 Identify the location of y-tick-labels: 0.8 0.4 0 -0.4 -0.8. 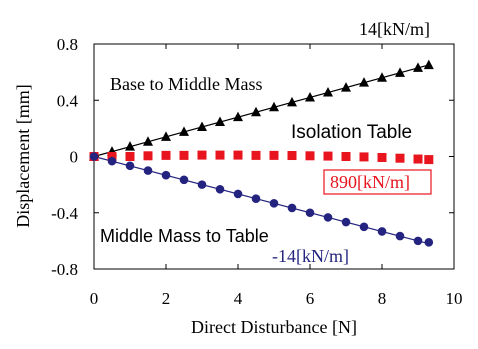
(64, 157).